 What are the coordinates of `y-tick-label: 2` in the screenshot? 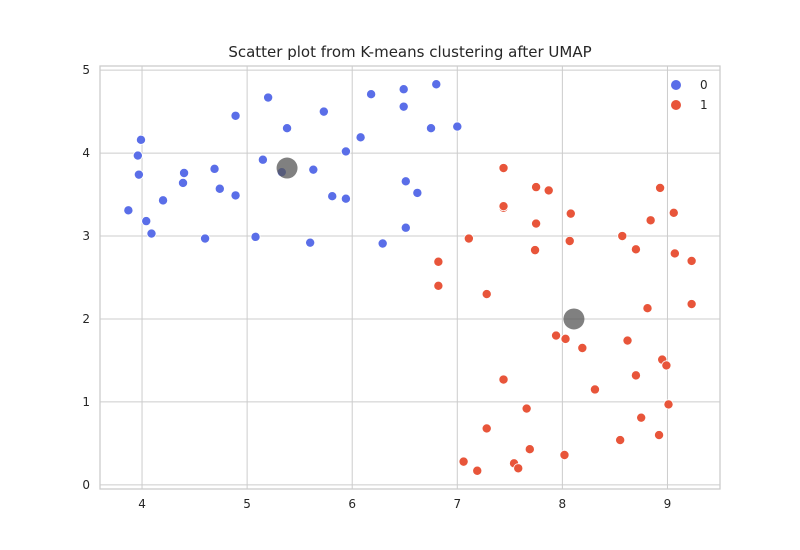 It's located at (86, 319).